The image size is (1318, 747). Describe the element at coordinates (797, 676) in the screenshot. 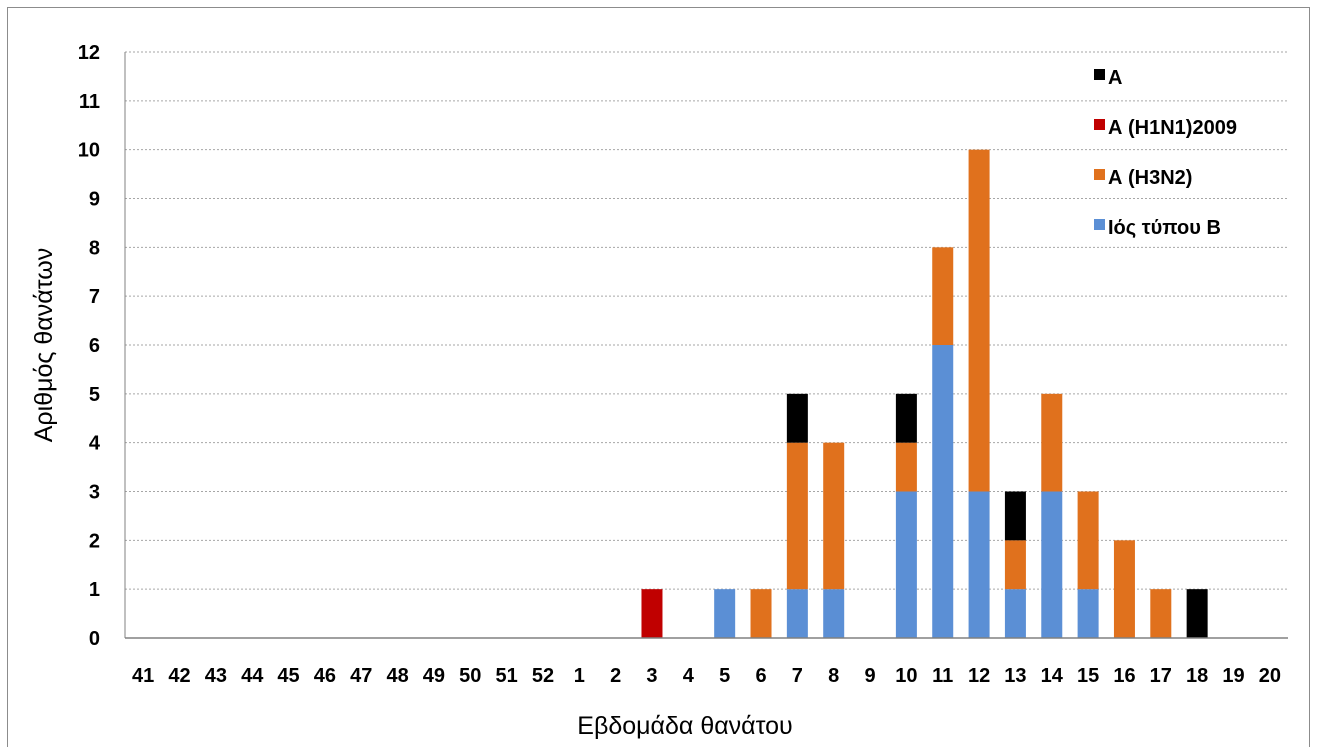

I see `x-tick-label: 7` at that location.